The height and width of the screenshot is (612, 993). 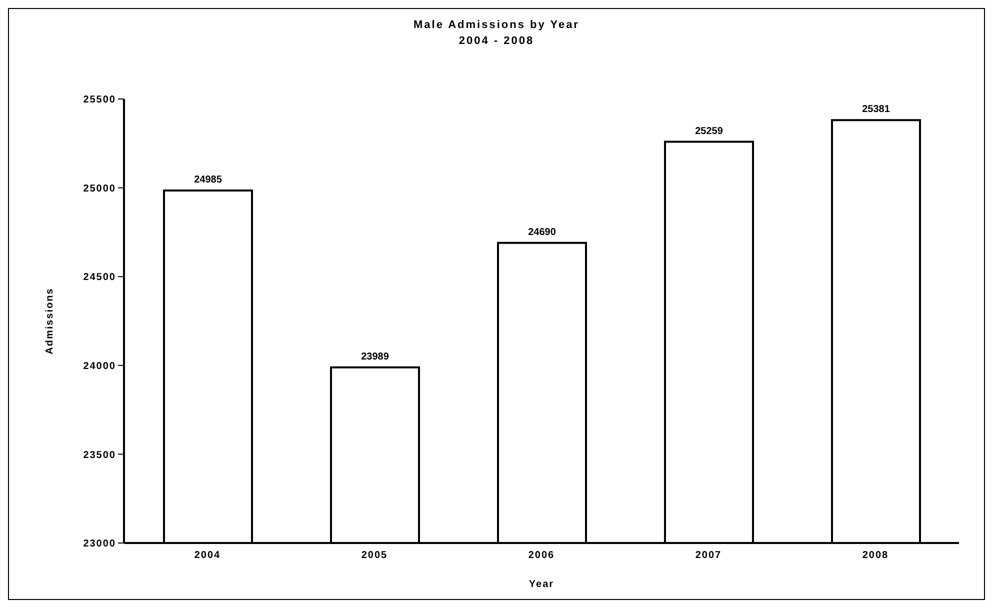 What do you see at coordinates (207, 556) in the screenshot?
I see `x-tick-label: 2004` at bounding box center [207, 556].